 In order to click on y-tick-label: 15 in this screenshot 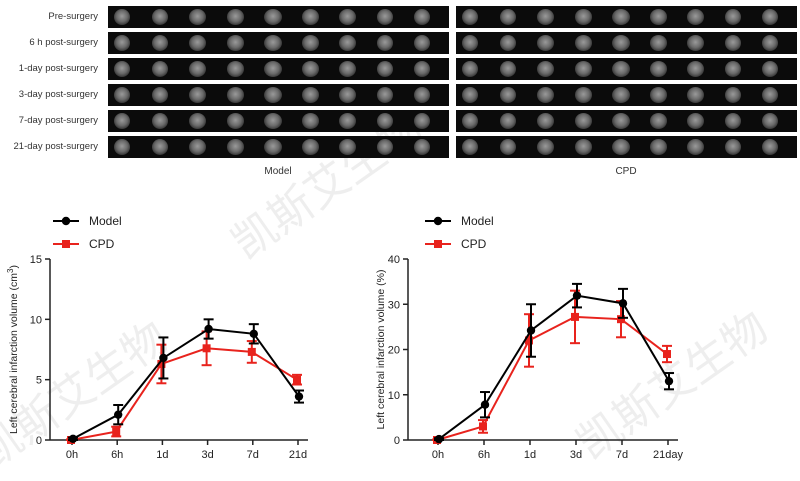, I will do `click(36, 260)`.